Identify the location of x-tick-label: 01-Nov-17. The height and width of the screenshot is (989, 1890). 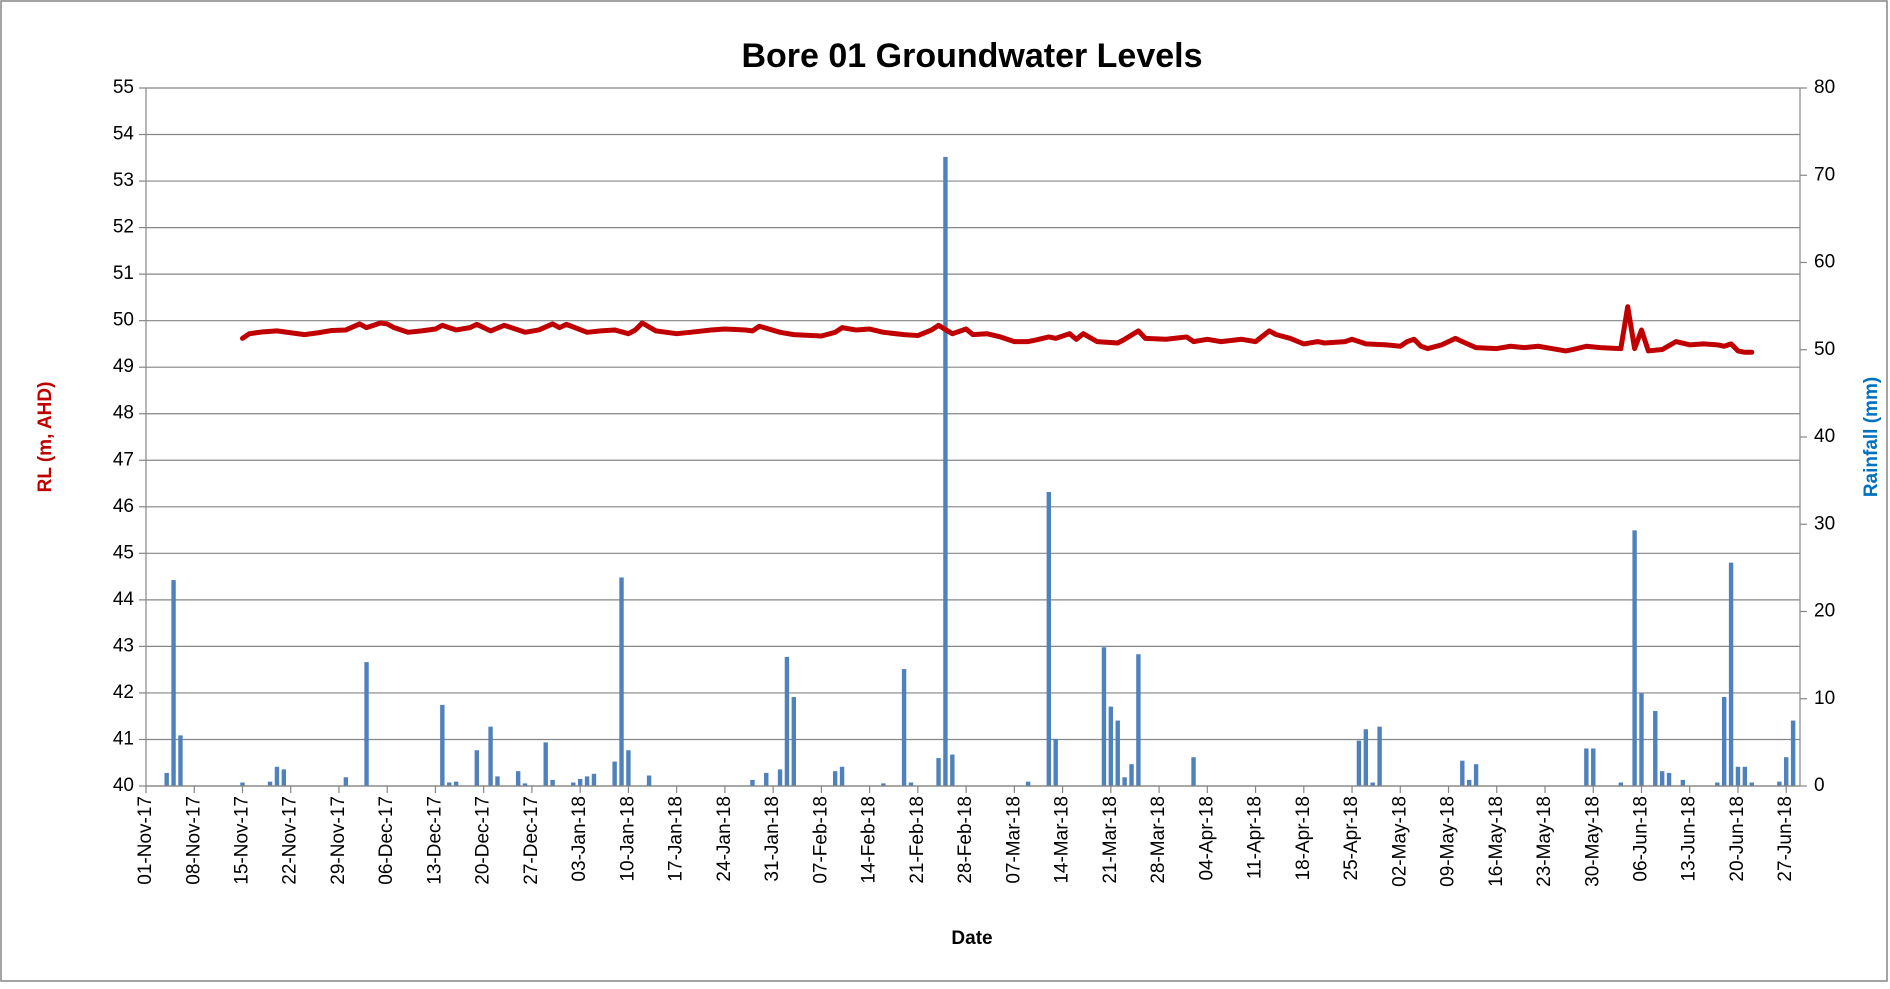
(145, 840).